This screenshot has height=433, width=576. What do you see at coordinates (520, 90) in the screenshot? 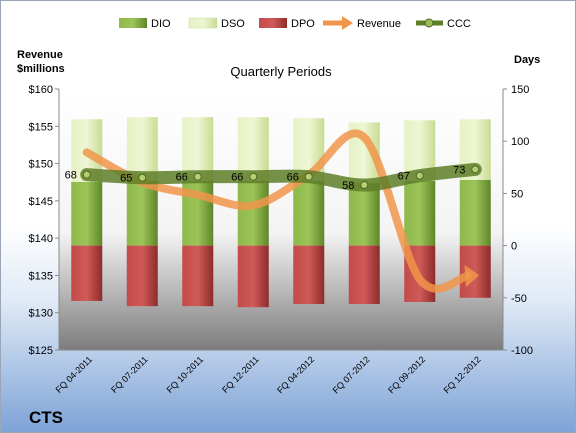
I see `right-tick-label: 150` at bounding box center [520, 90].